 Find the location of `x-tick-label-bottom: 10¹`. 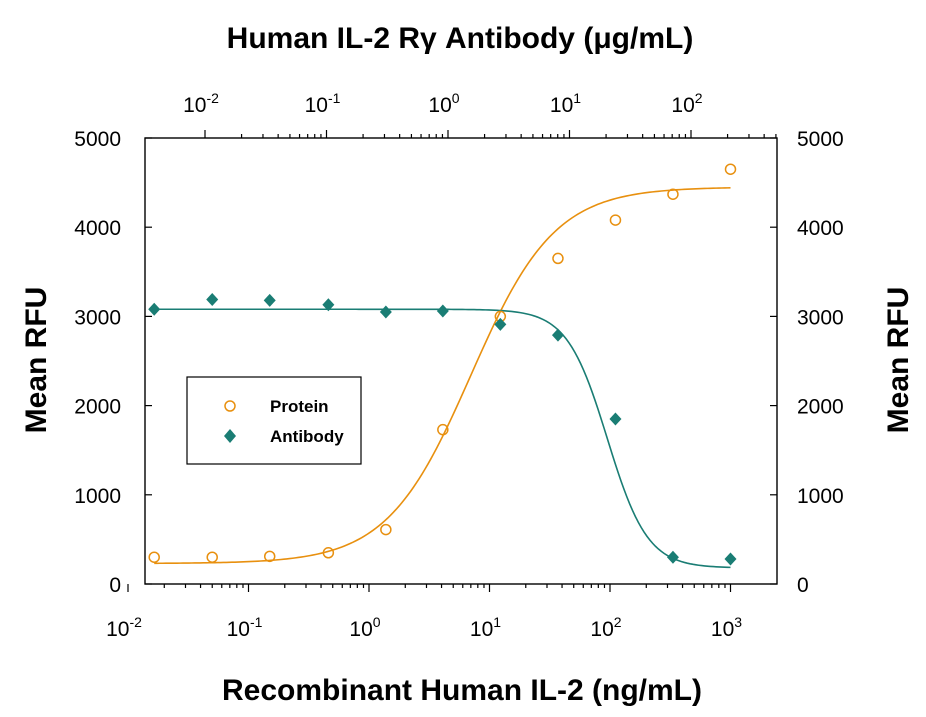

x-tick-label-bottom: 10¹ is located at coordinates (485, 627).